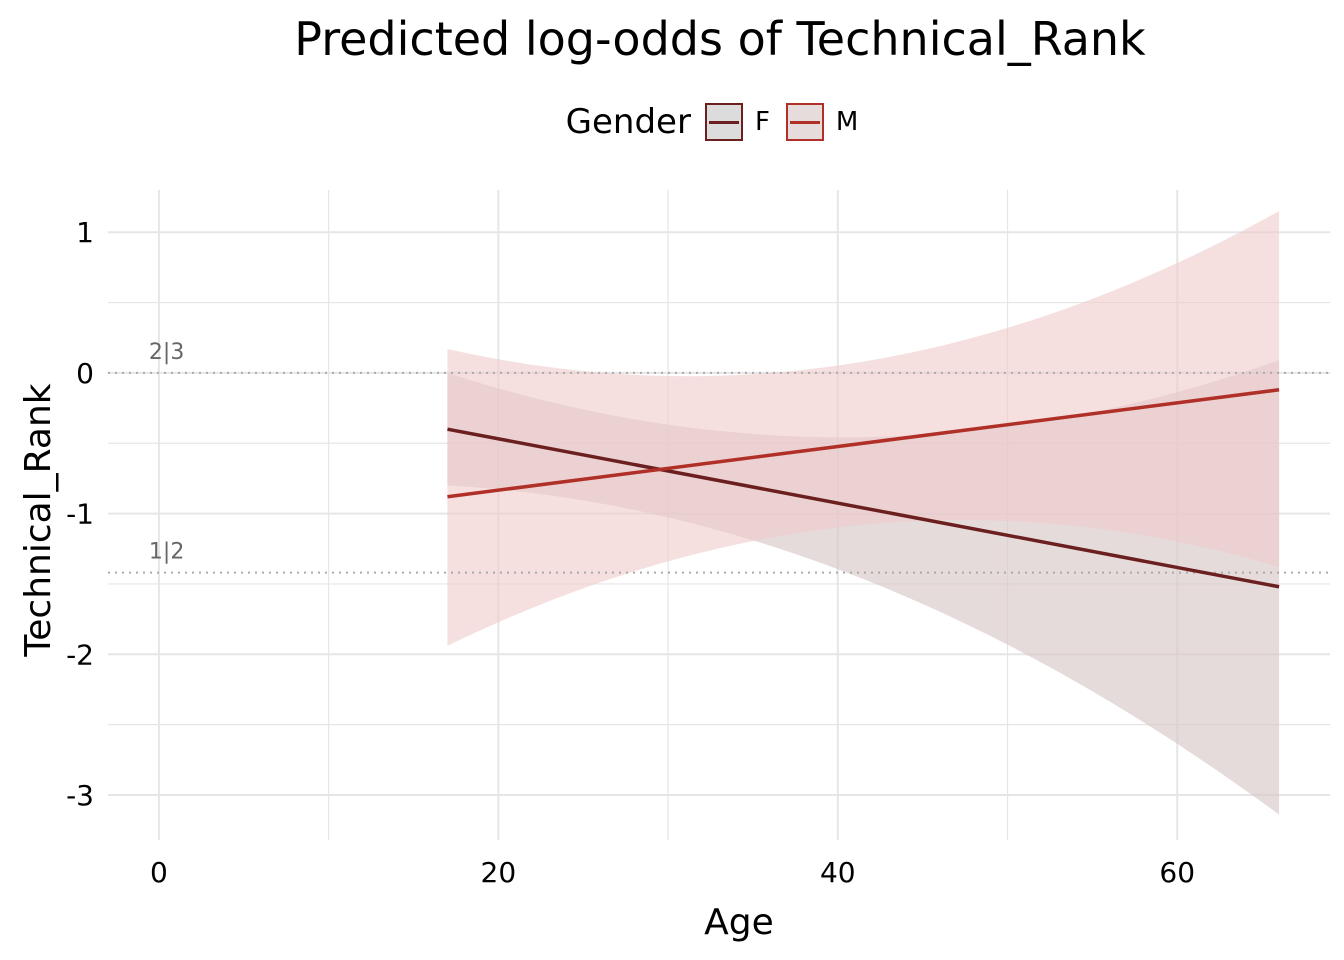 The height and width of the screenshot is (960, 1344). What do you see at coordinates (723, 122) in the screenshot?
I see `legend-key-f` at bounding box center [723, 122].